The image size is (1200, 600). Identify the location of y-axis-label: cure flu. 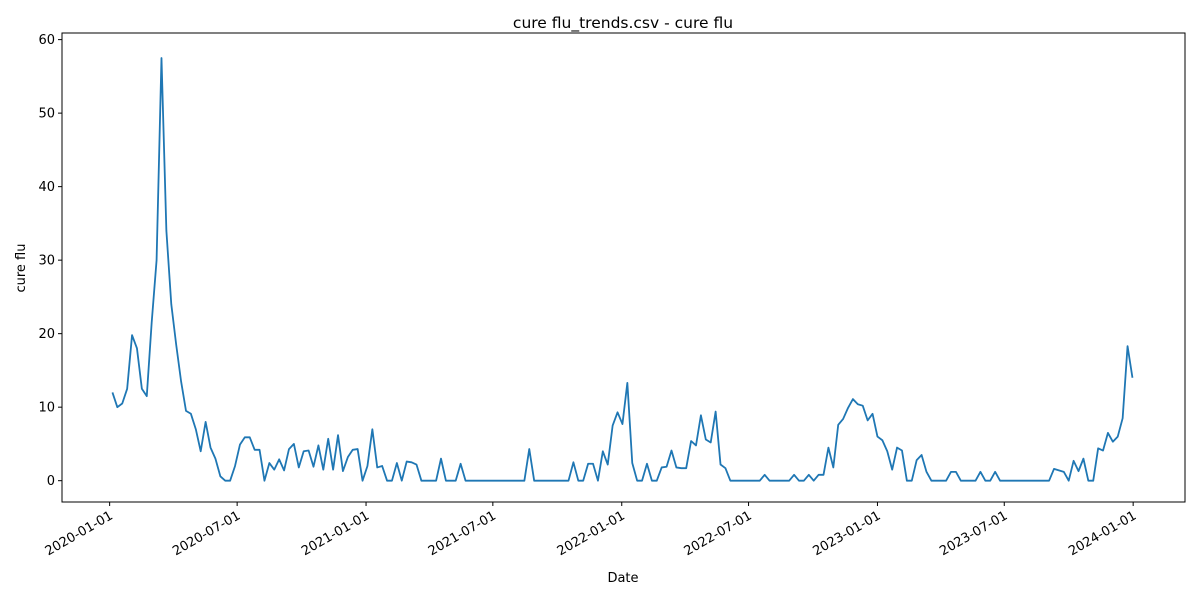
(21, 267).